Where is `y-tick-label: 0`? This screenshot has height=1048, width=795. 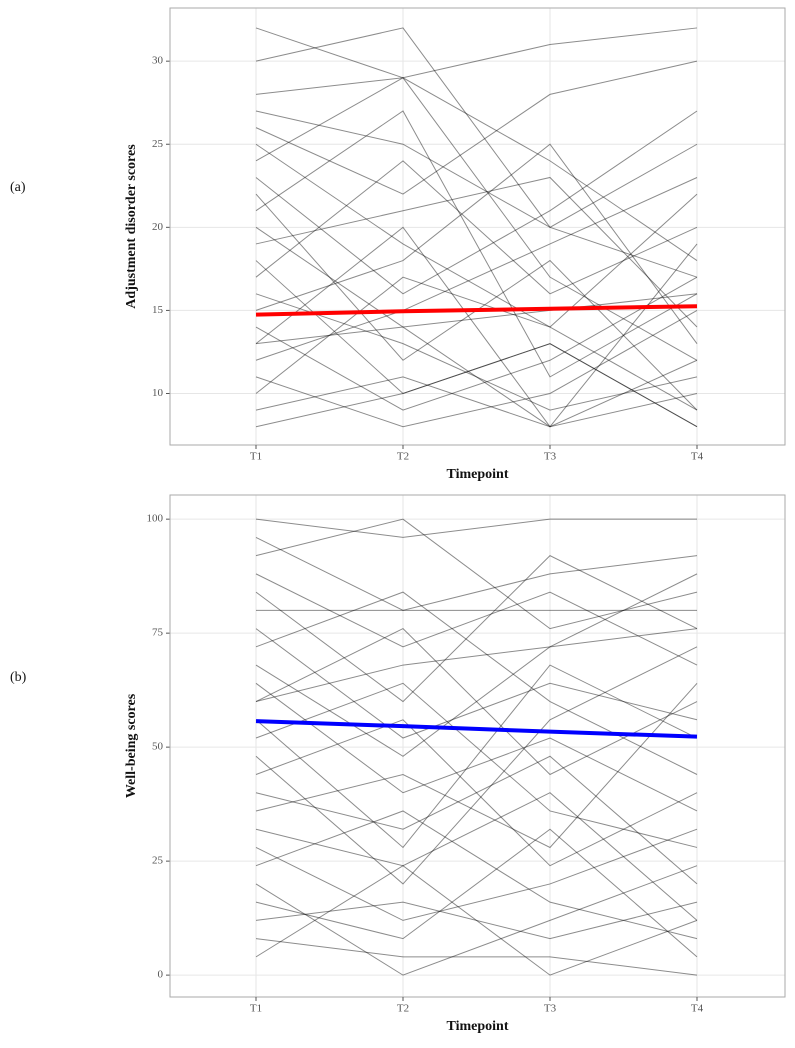
y-tick-label: 0 is located at coordinates (161, 975).